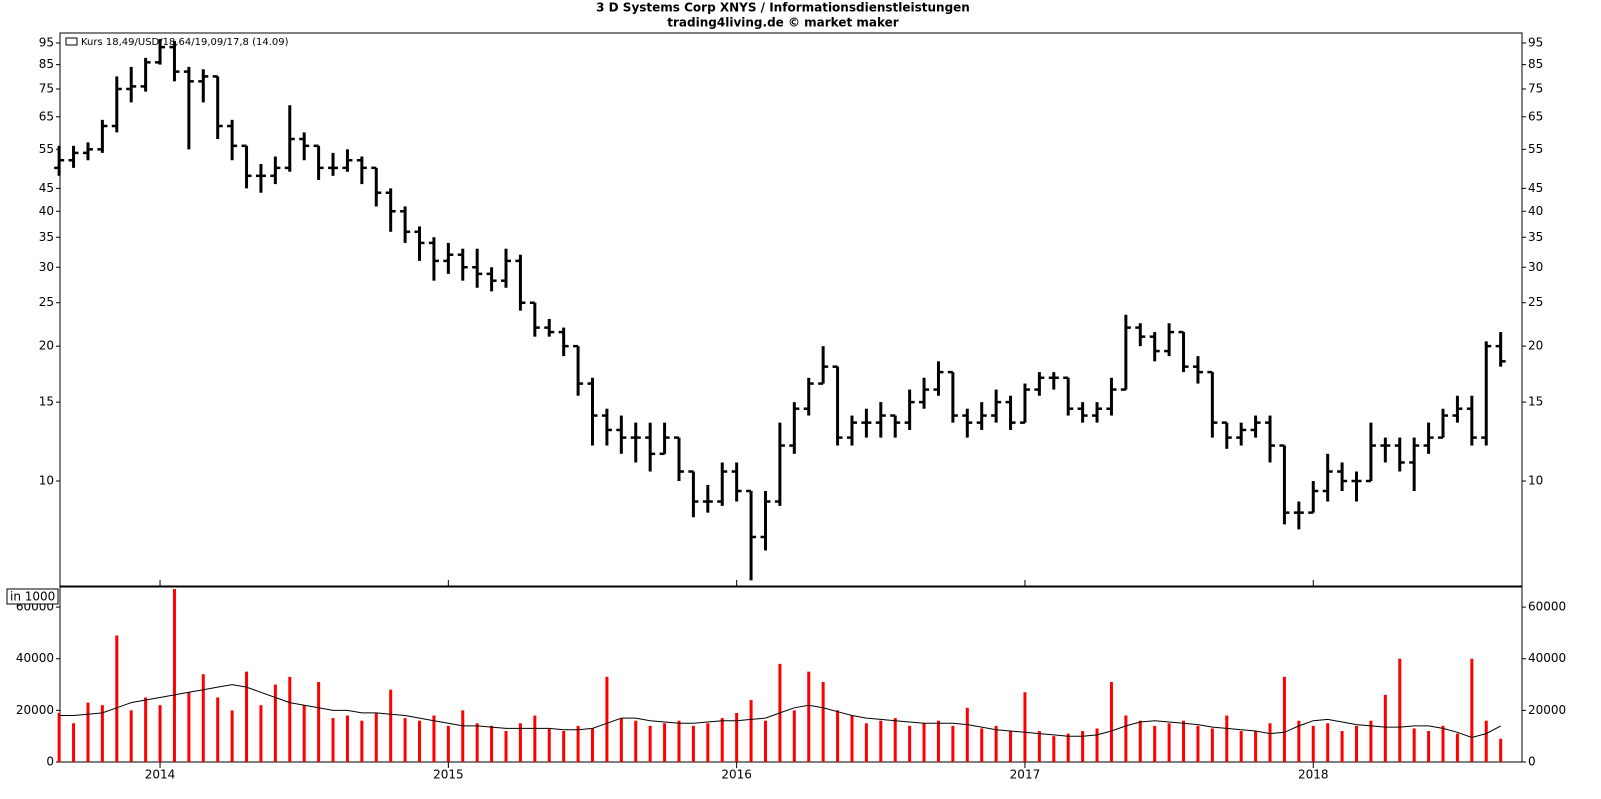 The width and height of the screenshot is (1601, 799). Describe the element at coordinates (1535, 481) in the screenshot. I see `y-tick-label: 10` at that location.